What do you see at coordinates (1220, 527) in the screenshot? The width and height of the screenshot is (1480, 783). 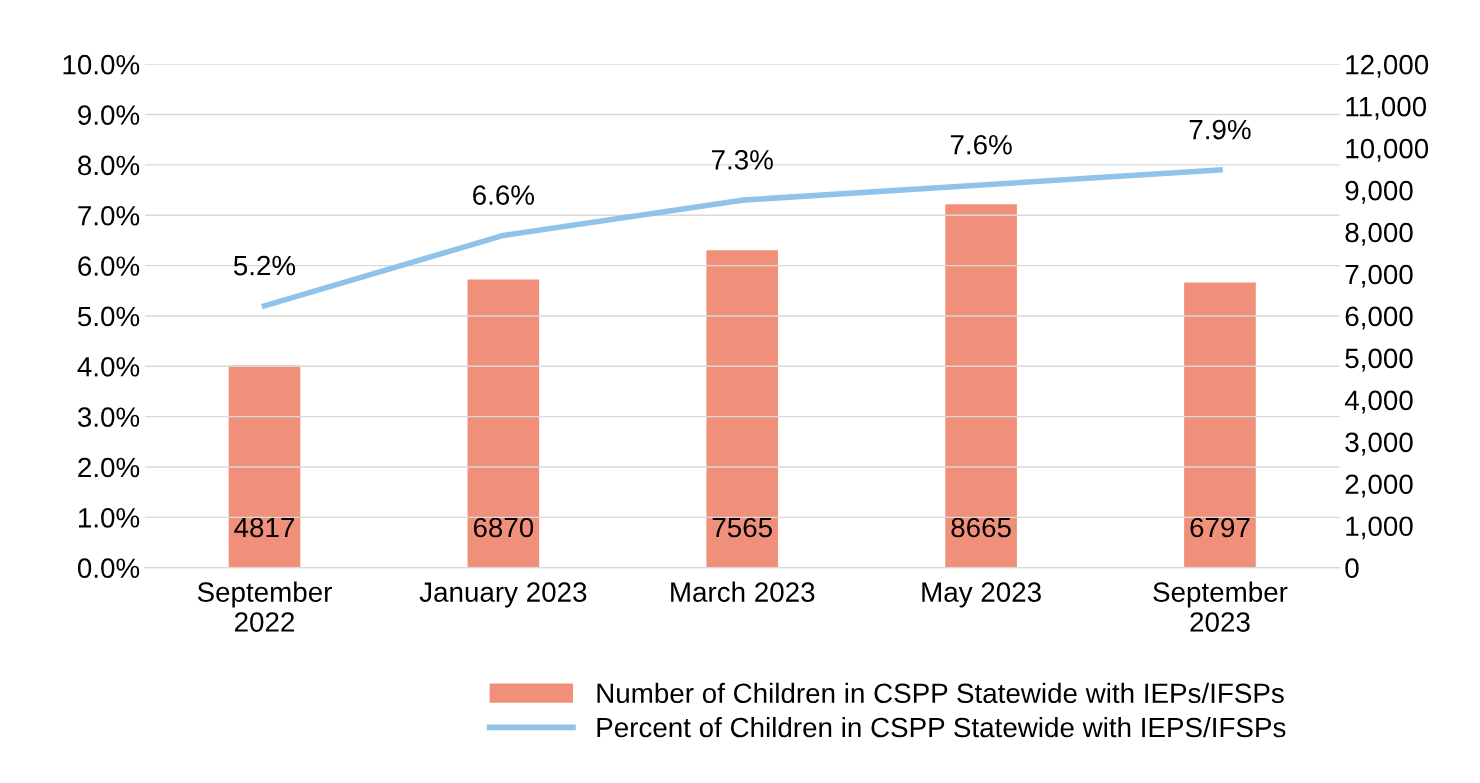 I see `data-label: 6797` at bounding box center [1220, 527].